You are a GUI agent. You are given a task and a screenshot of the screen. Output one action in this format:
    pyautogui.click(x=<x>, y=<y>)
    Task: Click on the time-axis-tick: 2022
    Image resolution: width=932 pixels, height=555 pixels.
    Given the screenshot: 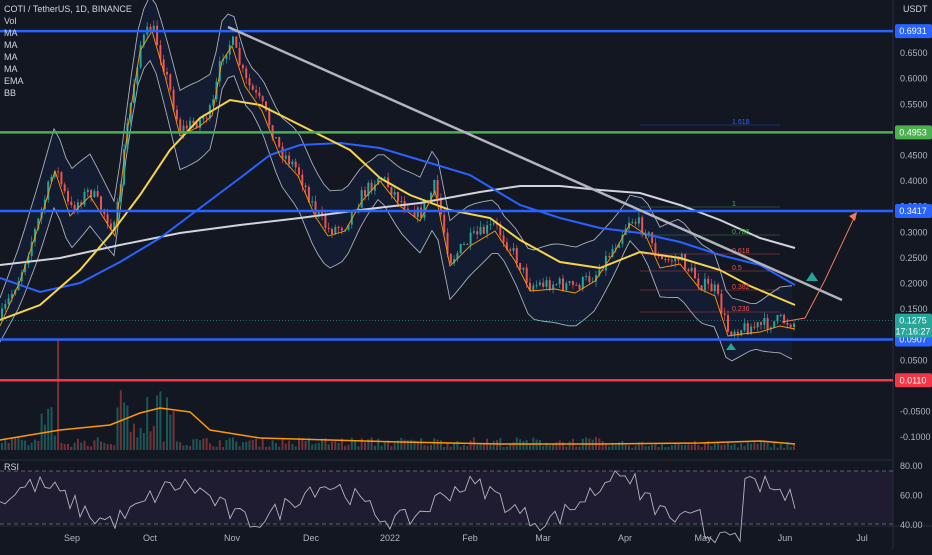 What is the action you would take?
    pyautogui.click(x=390, y=538)
    